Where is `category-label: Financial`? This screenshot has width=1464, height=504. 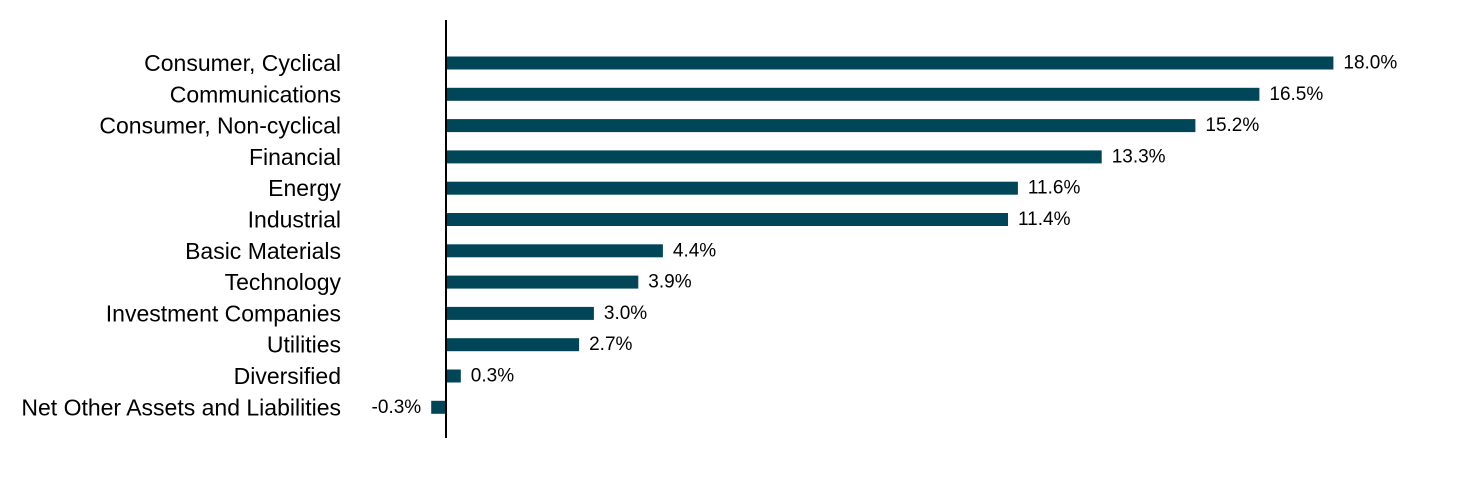 category-label: Financial is located at coordinates (295, 157).